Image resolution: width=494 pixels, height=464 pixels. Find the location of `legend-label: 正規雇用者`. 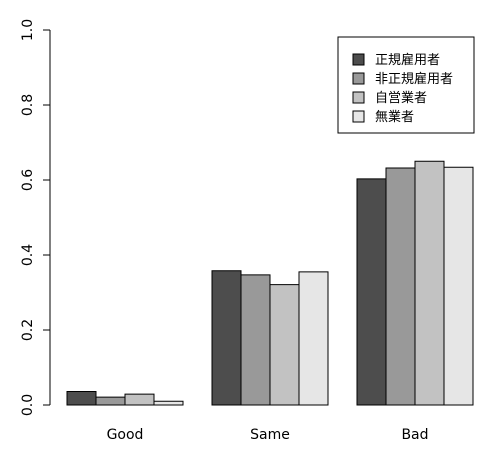

legend-label: 正規雇用者 is located at coordinates (407, 60).